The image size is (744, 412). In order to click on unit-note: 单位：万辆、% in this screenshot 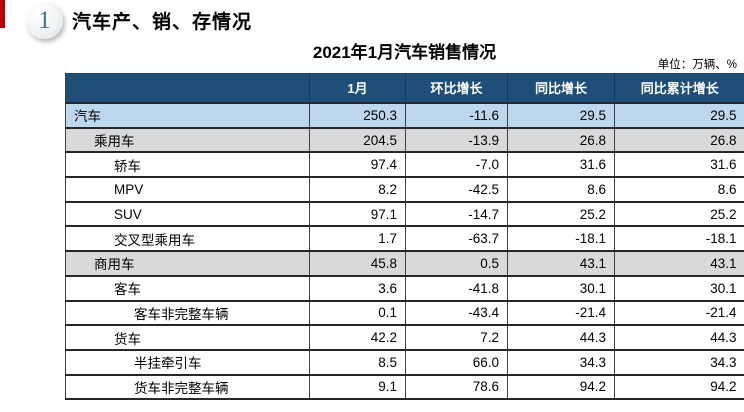, I will do `click(697, 65)`.